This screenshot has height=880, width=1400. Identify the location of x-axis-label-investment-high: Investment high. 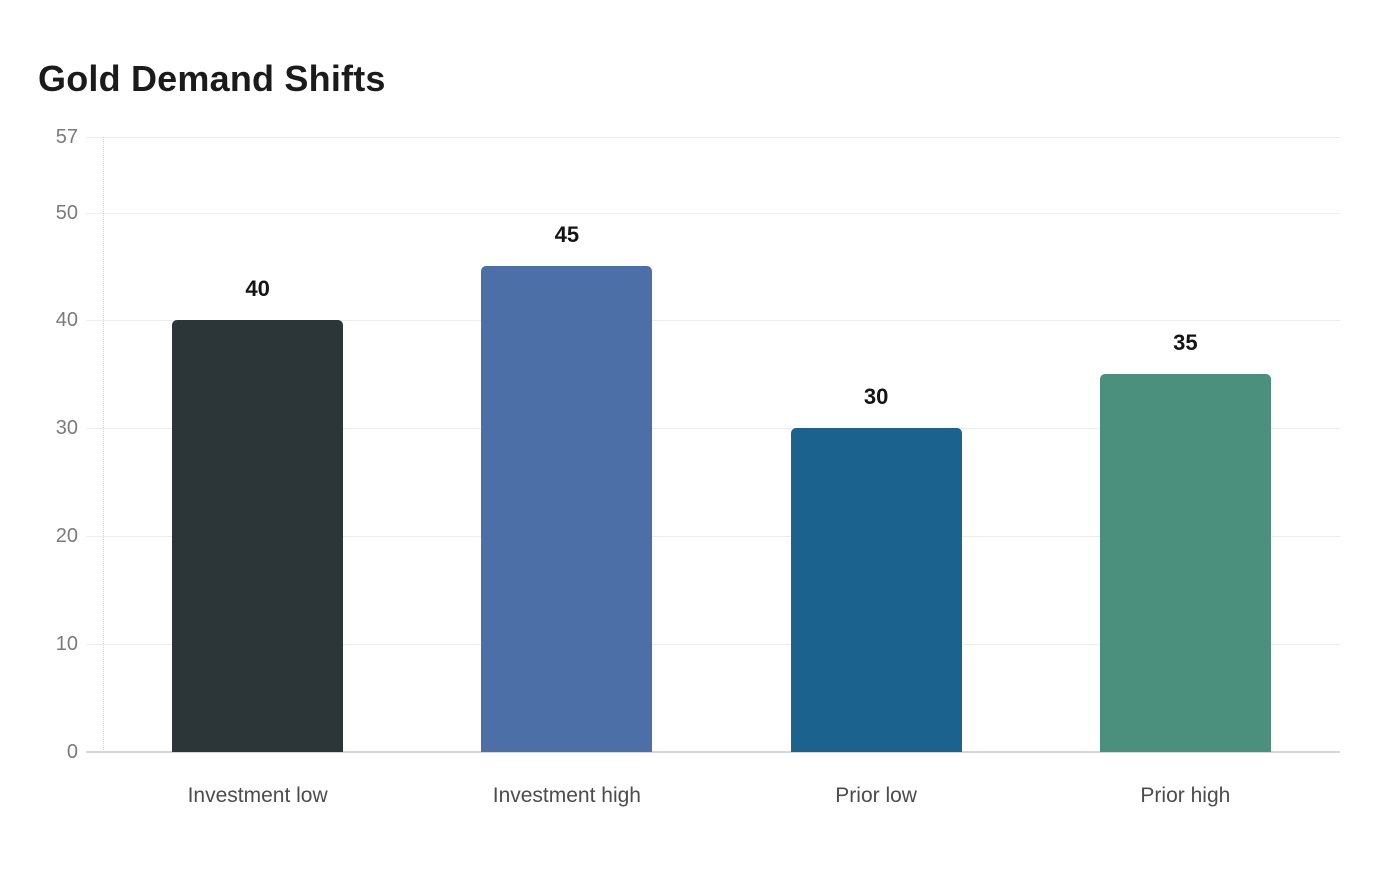
(566, 795).